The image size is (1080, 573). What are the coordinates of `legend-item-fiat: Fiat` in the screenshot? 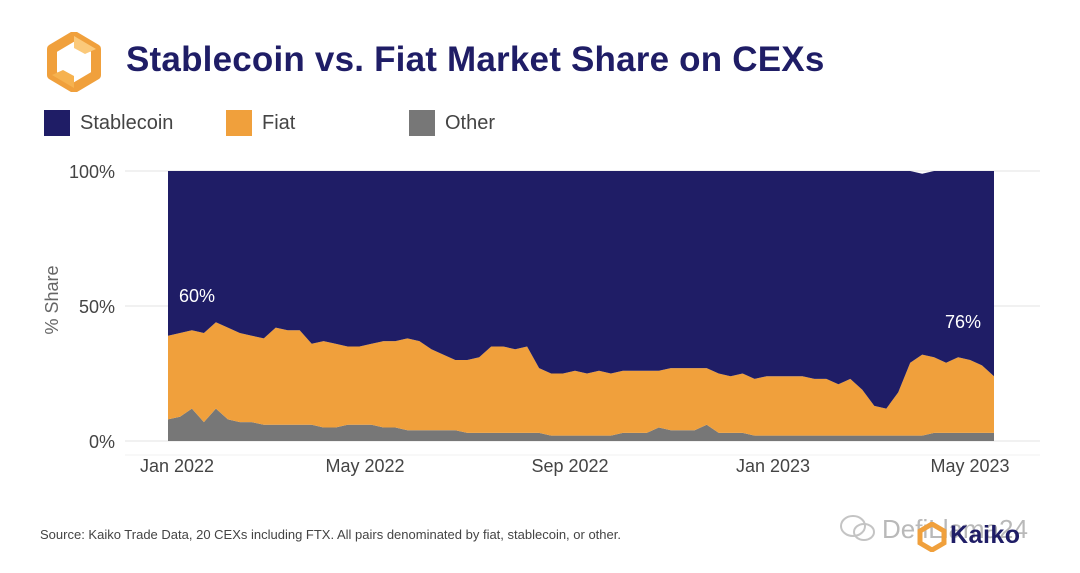 It's located at (260, 123).